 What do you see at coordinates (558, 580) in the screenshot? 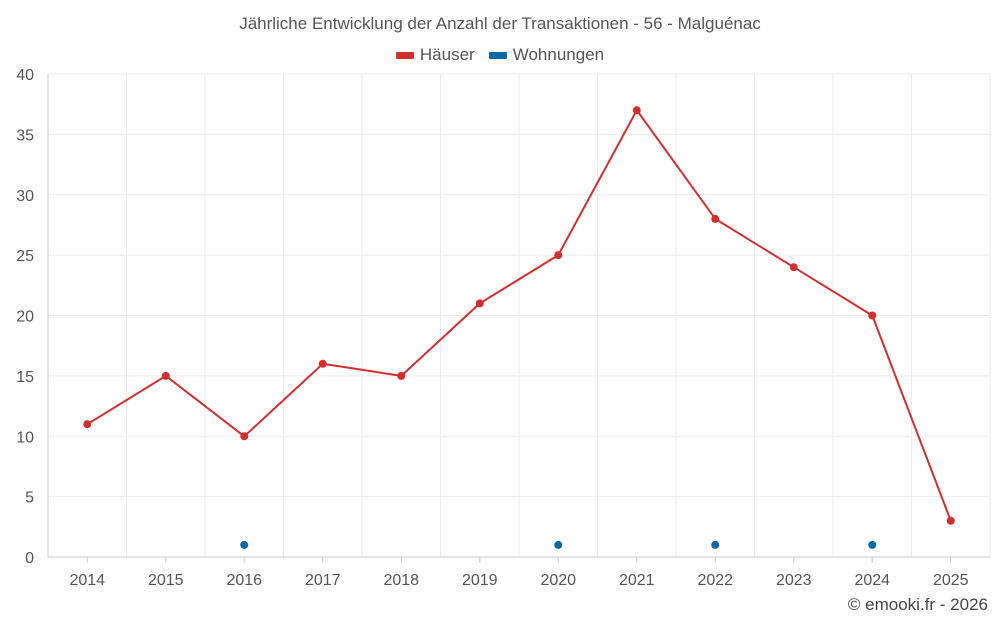
I see `x-tick-label: 2020` at bounding box center [558, 580].